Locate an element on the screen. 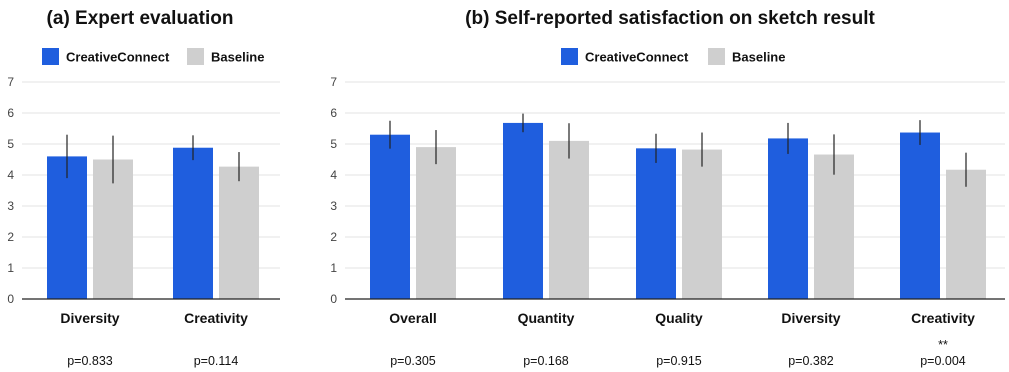 Image resolution: width=1009 pixels, height=372 pixels. category-label: Quality is located at coordinates (679, 318).